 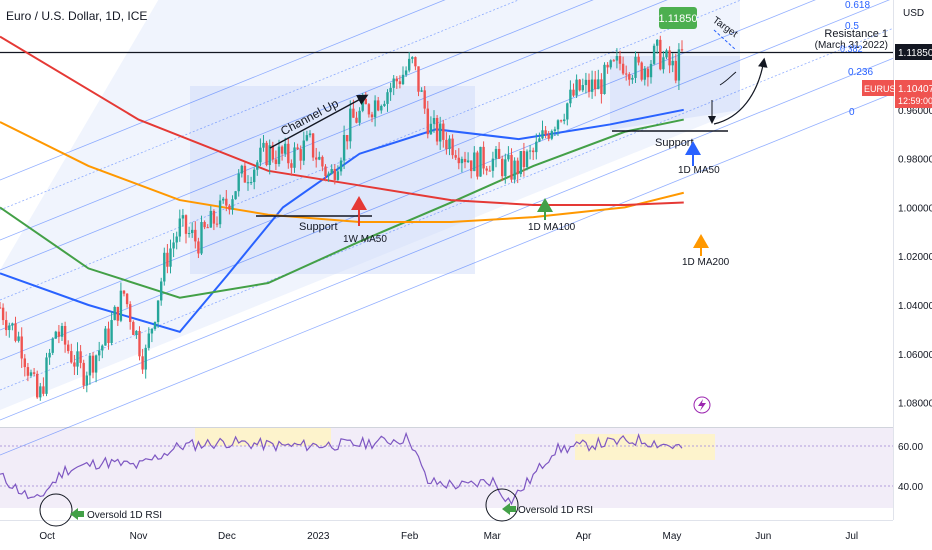 I want to click on chart-title: Euro / U.S. Dollar, 1D, ICE, so click(x=77, y=16).